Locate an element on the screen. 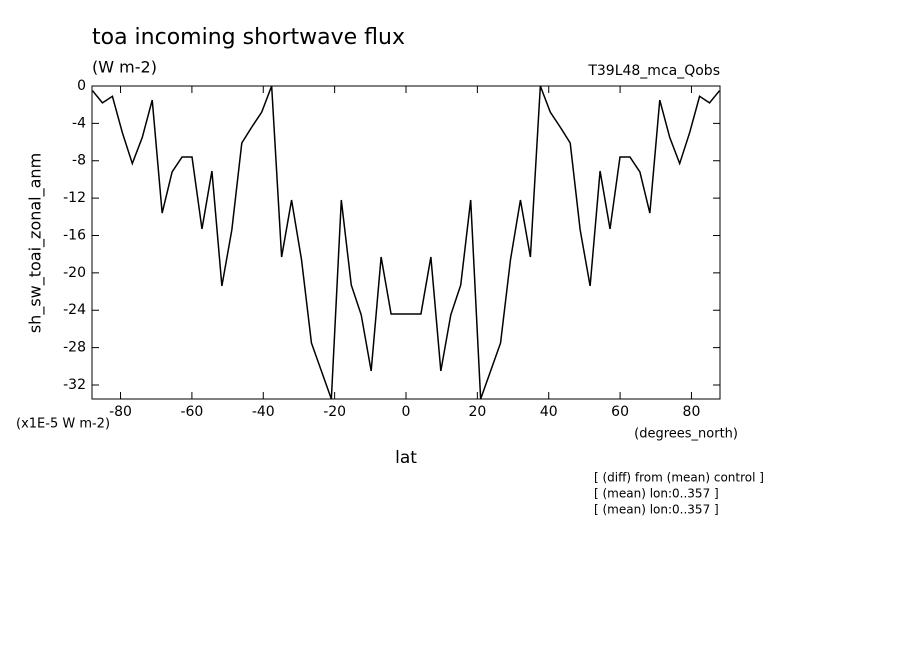 The width and height of the screenshot is (904, 654). y-axis-label: sh_sw_toai_zonal_anm is located at coordinates (36, 243).